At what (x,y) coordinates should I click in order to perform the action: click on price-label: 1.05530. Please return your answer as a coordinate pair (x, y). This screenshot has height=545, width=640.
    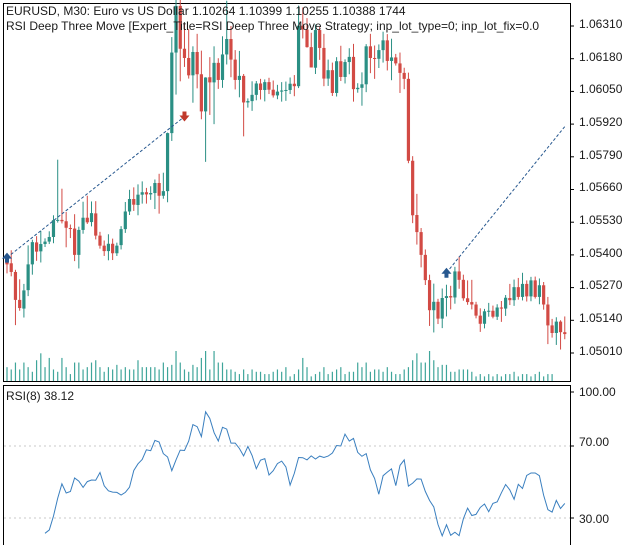
    Looking at the image, I should click on (601, 220).